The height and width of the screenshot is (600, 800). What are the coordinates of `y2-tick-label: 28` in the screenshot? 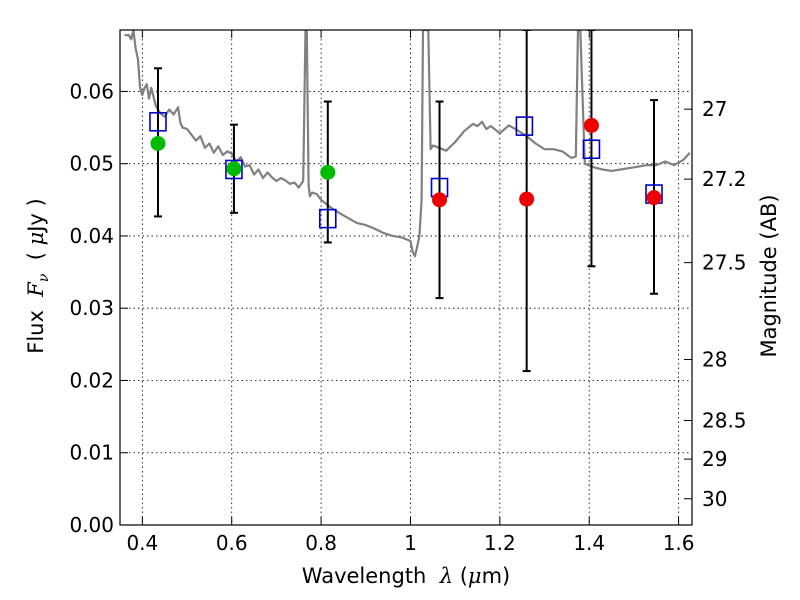 It's located at (714, 359).